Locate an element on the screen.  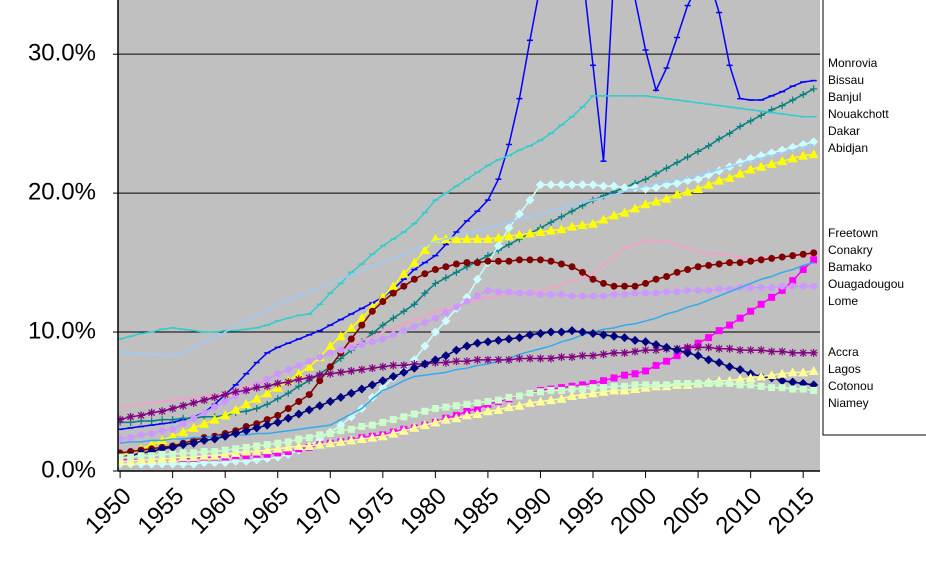
legend-label: Accra is located at coordinates (843, 352).